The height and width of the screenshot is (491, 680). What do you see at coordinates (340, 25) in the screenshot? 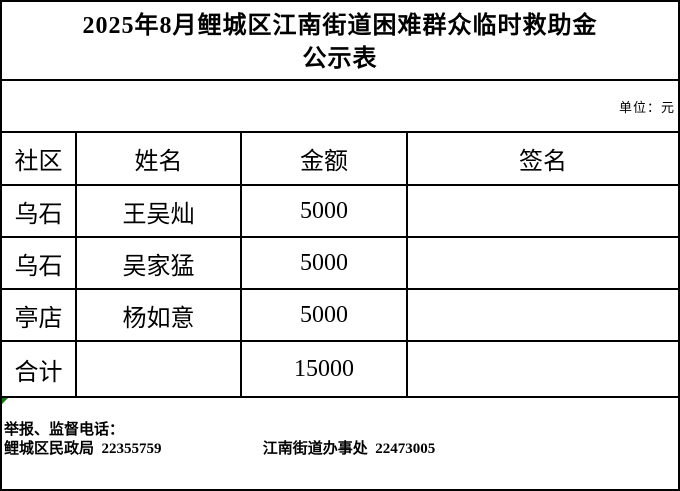
I see `page-title-line1: 2025年8月鲤城区江南街道困难群众临时救助金` at bounding box center [340, 25].